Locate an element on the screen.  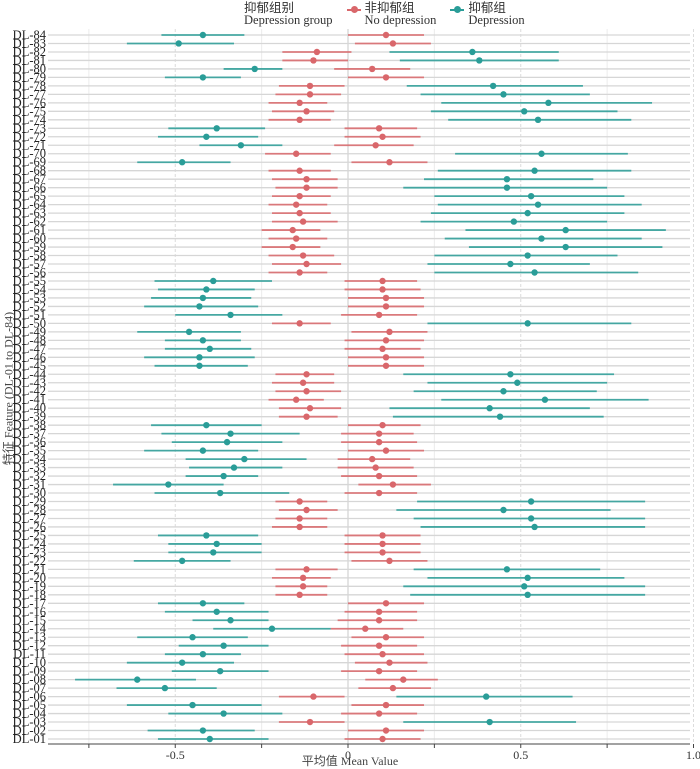
y-tick-label: DL-36 is located at coordinates (29, 442).